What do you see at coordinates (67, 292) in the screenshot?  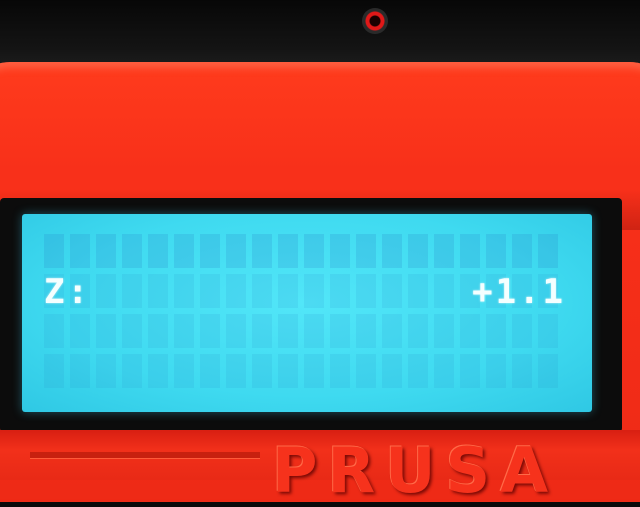 I see `z-axis-label: Z:` at bounding box center [67, 292].